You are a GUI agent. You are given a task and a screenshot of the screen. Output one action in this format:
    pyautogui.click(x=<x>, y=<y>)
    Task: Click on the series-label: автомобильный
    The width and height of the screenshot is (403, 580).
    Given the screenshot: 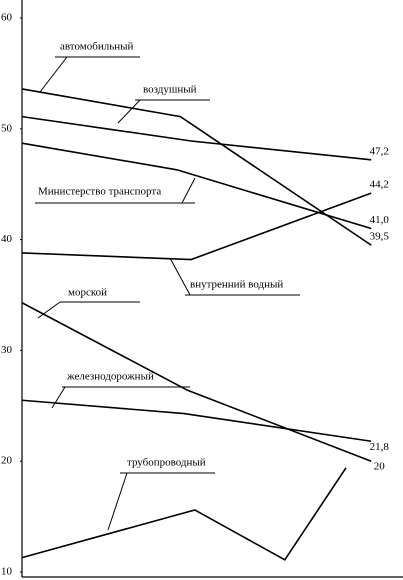 What is the action you would take?
    pyautogui.click(x=96, y=47)
    